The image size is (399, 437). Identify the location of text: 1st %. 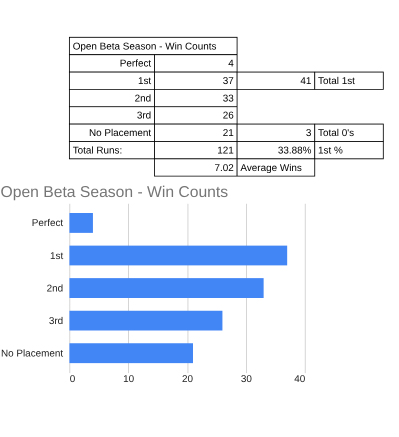
(331, 150).